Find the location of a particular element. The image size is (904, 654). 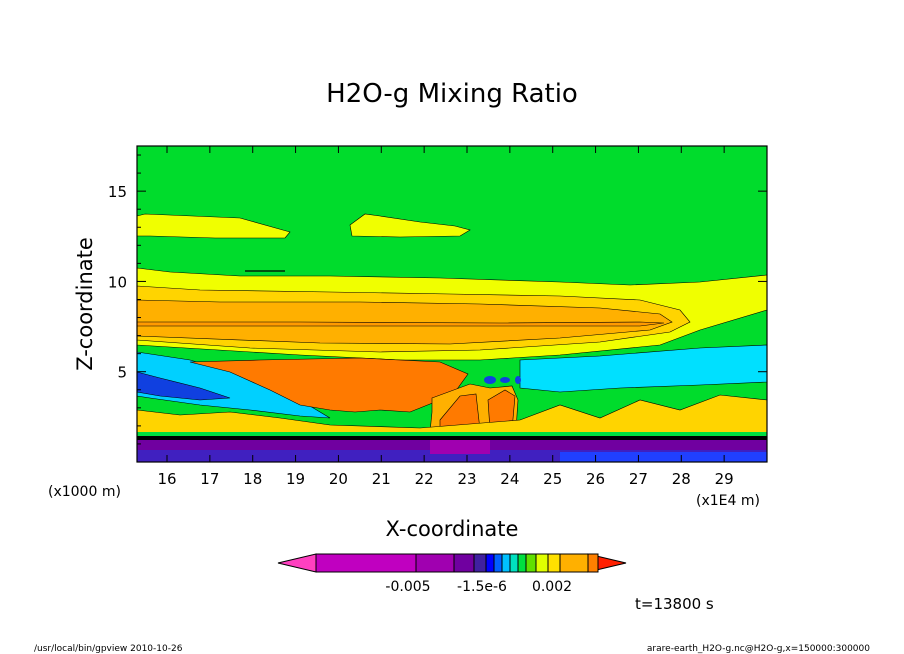

time-label: t=13800 s is located at coordinates (674, 604).